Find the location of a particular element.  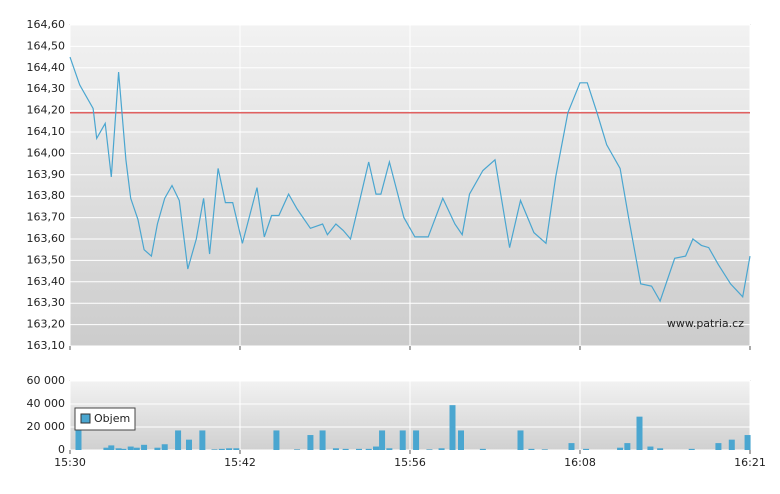

y-tick-label: 163,40 is located at coordinates (46, 281).